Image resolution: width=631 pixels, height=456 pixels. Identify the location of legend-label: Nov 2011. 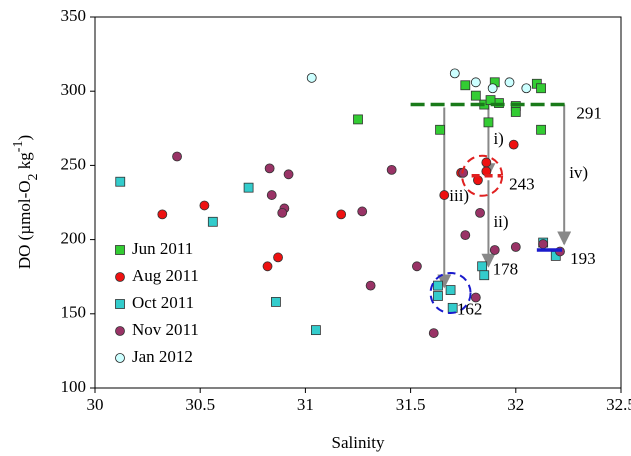
(165, 329).